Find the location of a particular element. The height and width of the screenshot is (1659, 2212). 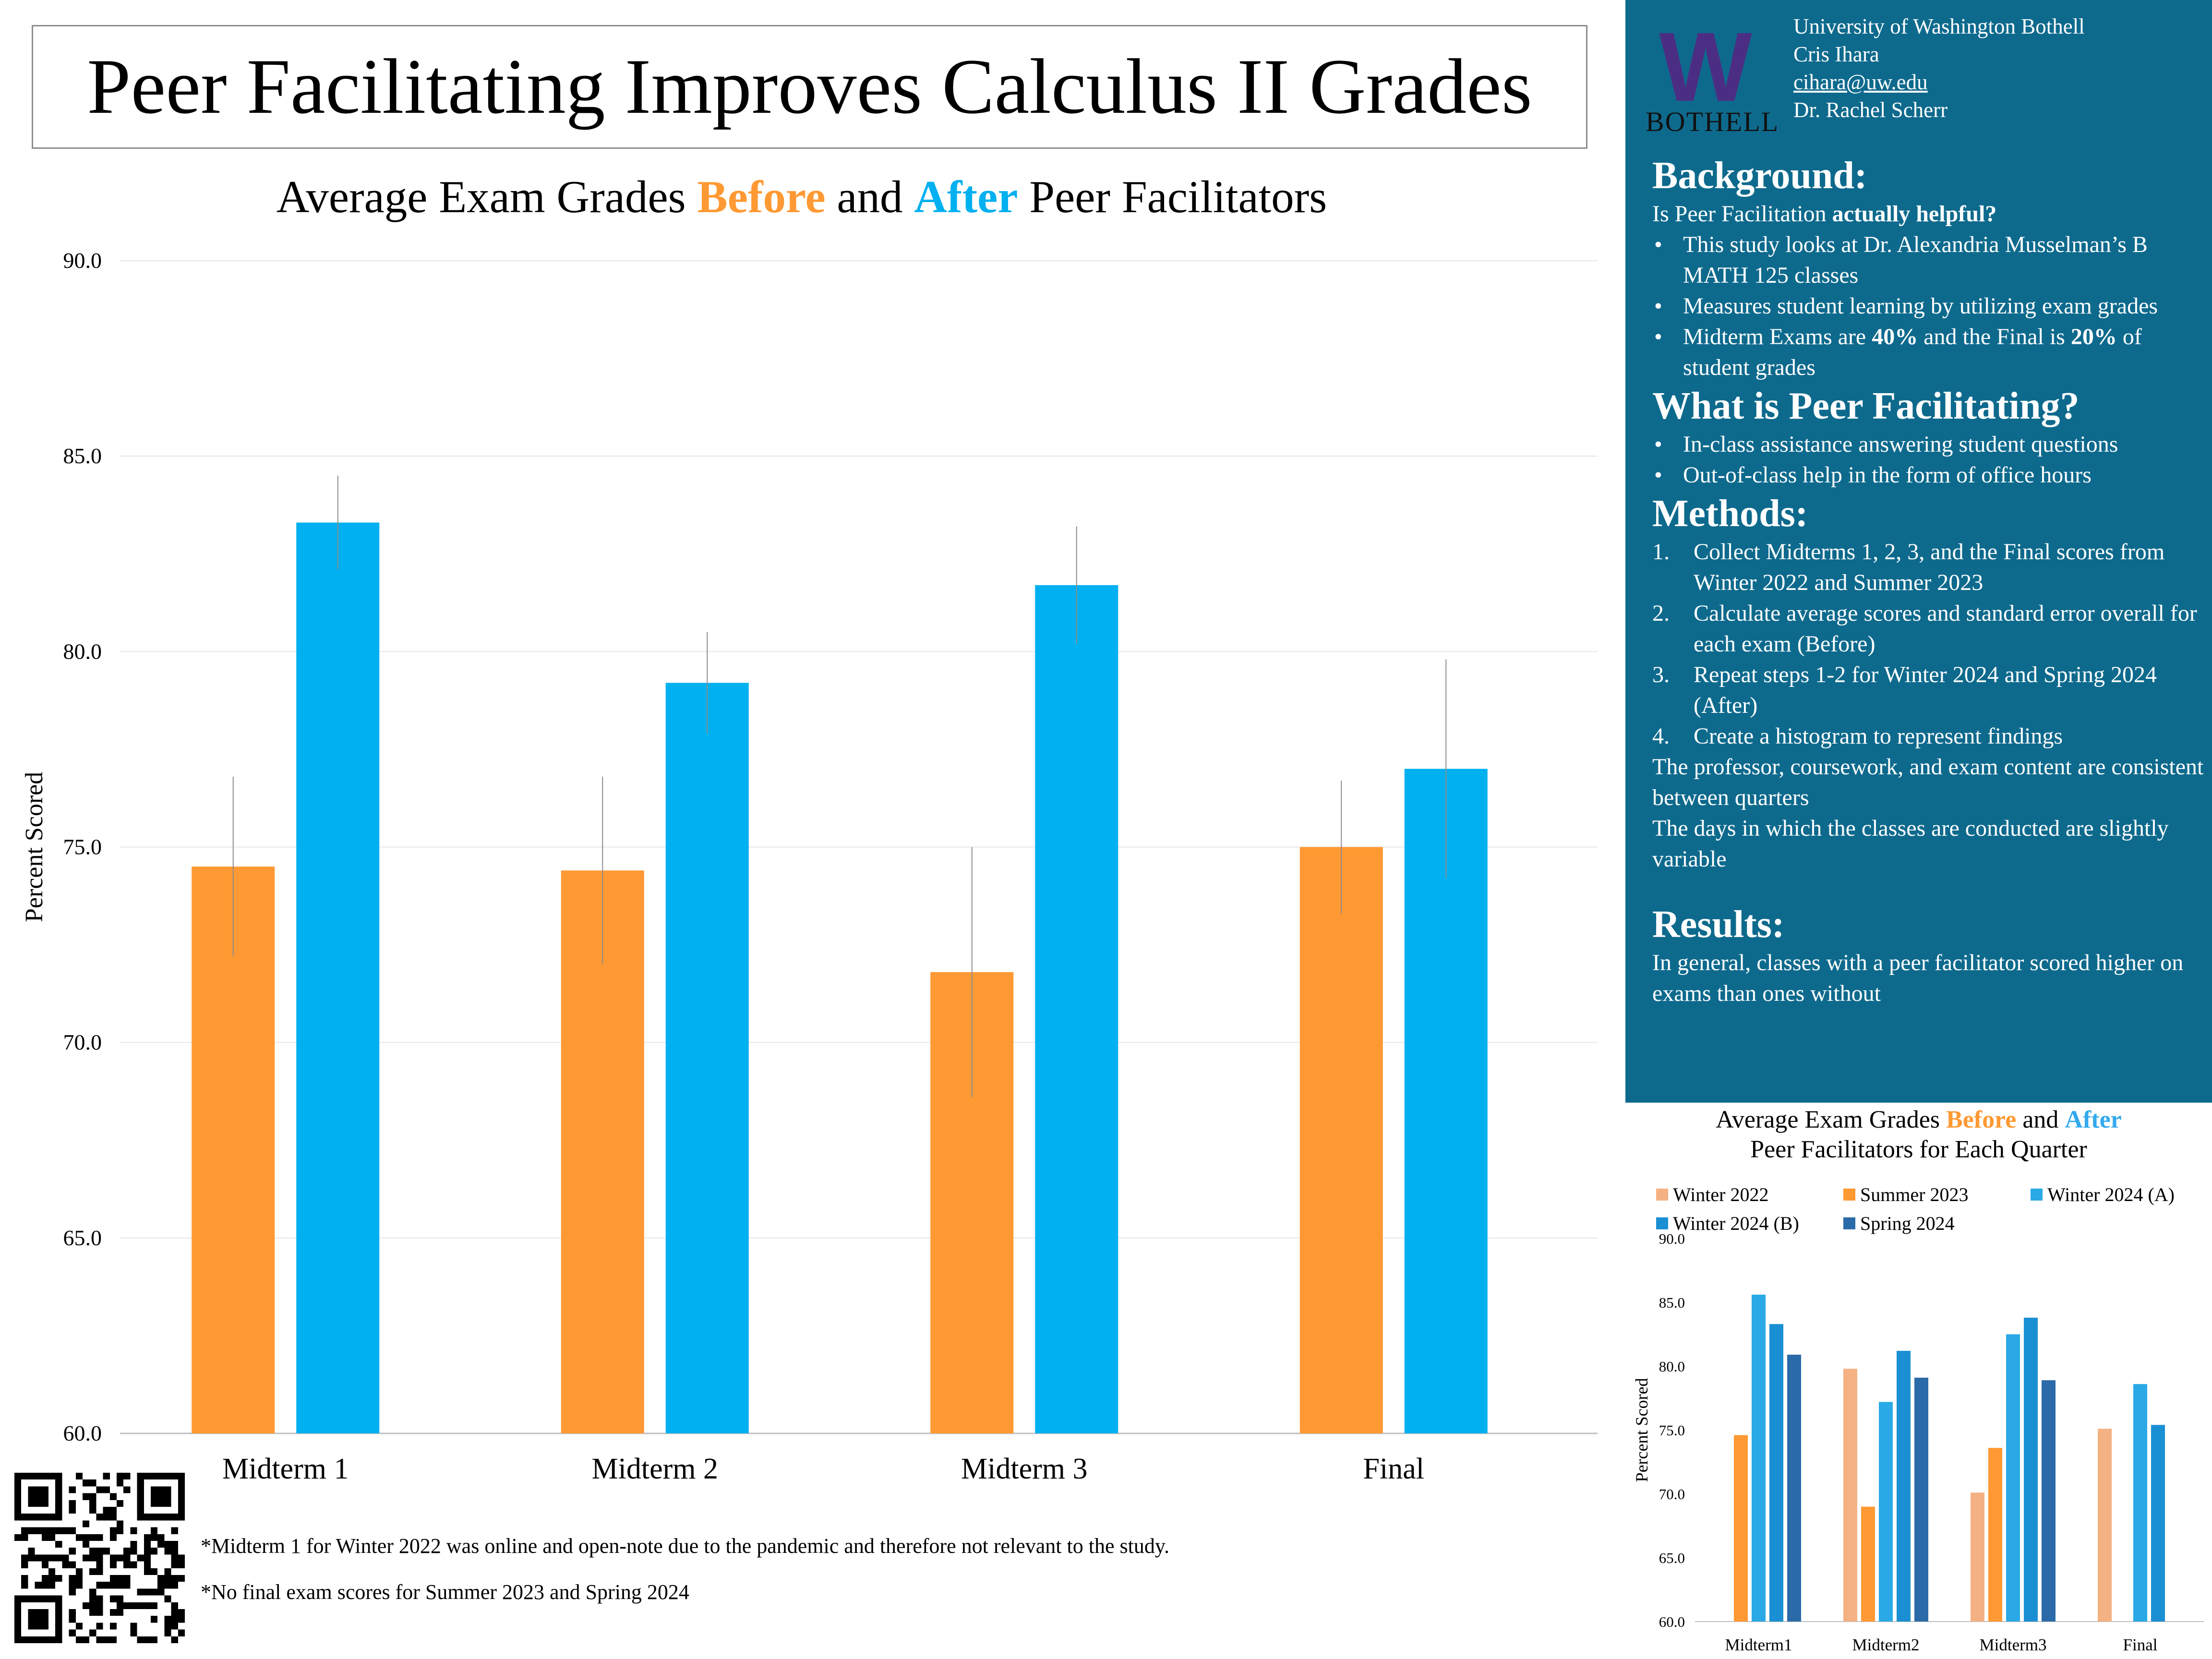

small-y-tick-label: 90.0 is located at coordinates (1672, 1240).